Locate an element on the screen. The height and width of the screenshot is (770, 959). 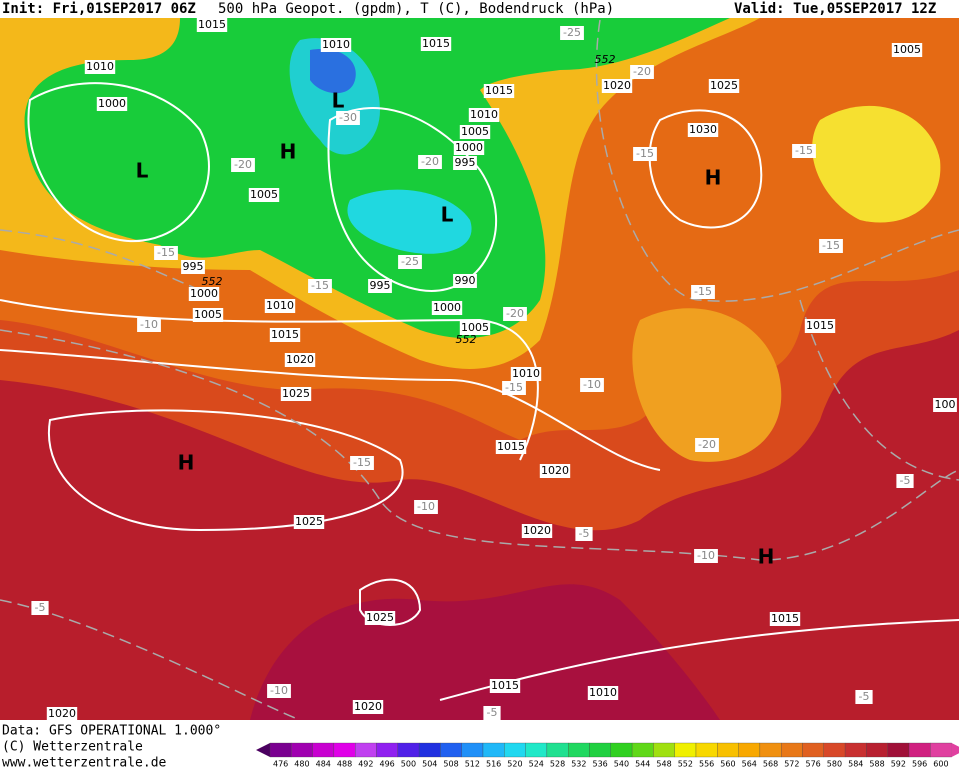
warm-core is located at coordinates (707, 385).